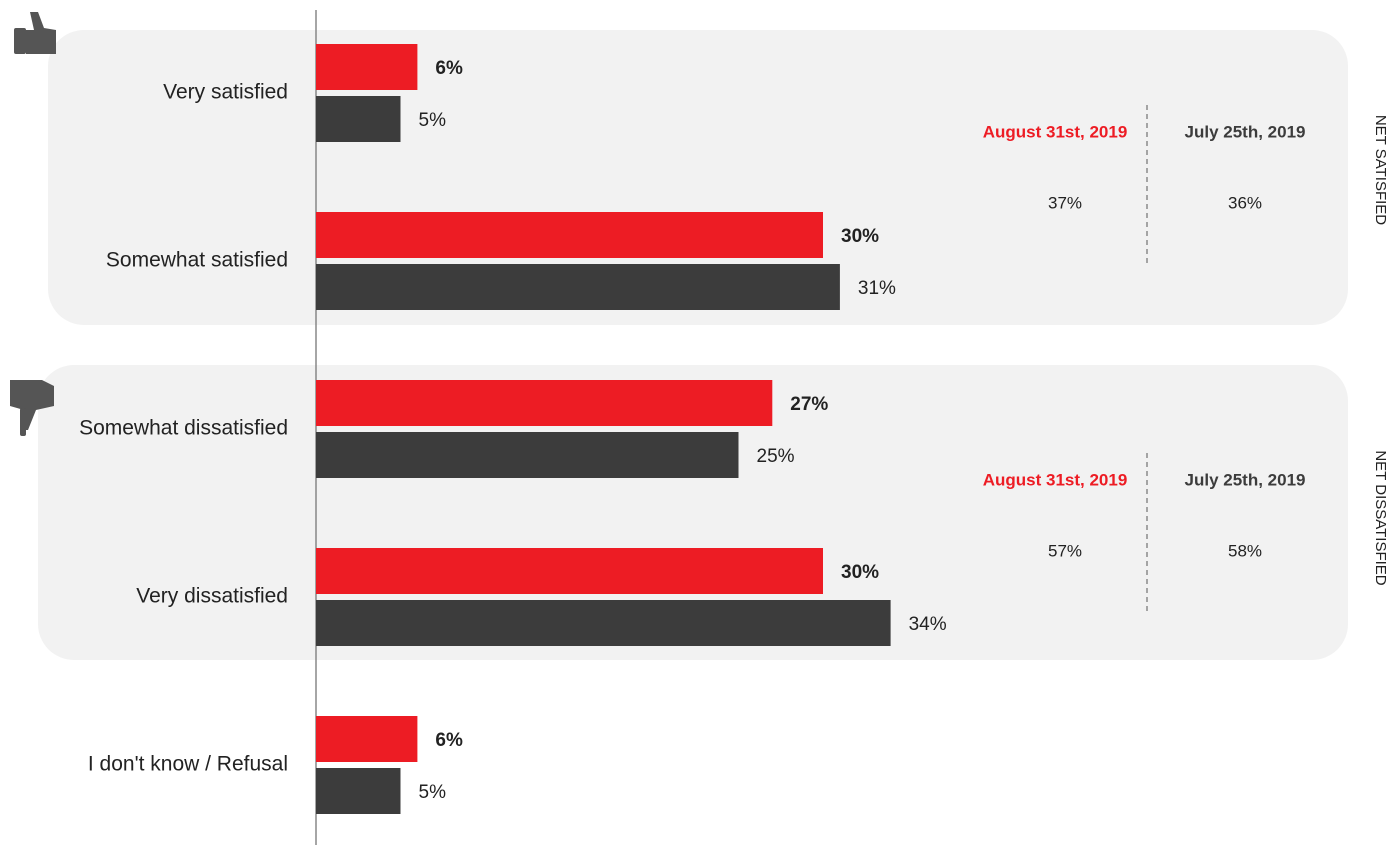 The height and width of the screenshot is (845, 1390). I want to click on value-label: 31%, so click(877, 288).